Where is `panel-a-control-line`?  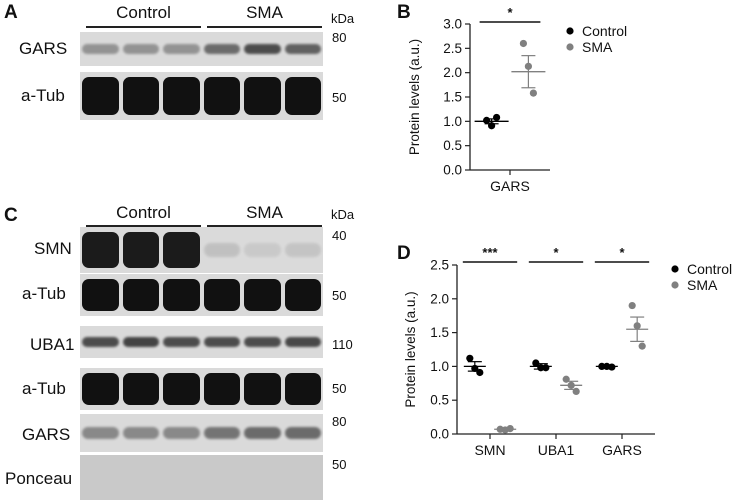 panel-a-control-line is located at coordinates (143, 27).